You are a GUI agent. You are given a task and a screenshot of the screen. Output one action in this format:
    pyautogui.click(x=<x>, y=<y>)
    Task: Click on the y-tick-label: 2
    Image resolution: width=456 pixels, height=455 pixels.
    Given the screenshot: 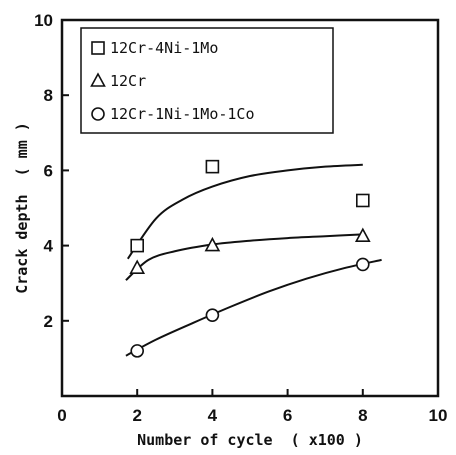 What is the action you would take?
    pyautogui.click(x=48, y=321)
    